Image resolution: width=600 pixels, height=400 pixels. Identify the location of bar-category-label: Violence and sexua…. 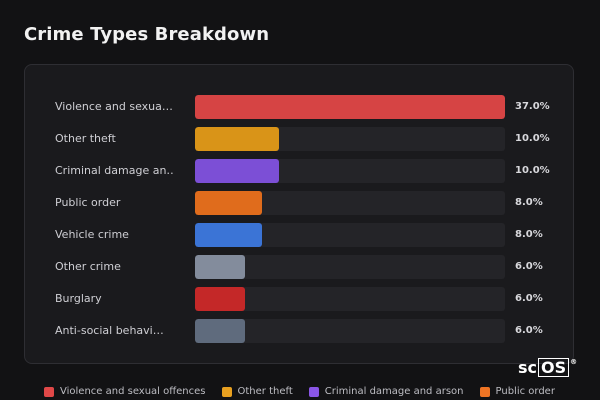
(114, 106).